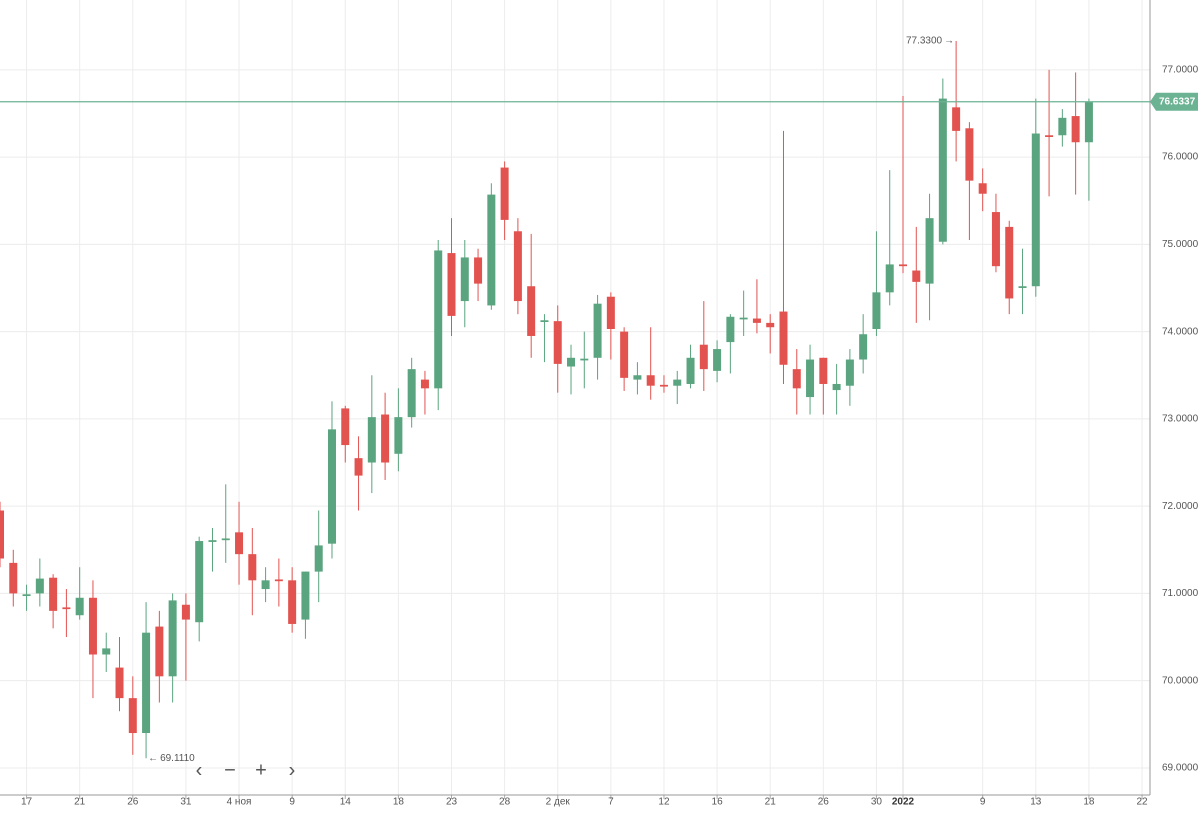 The height and width of the screenshot is (831, 1200). What do you see at coordinates (27, 802) in the screenshot?
I see `x-tick-label: 17` at bounding box center [27, 802].